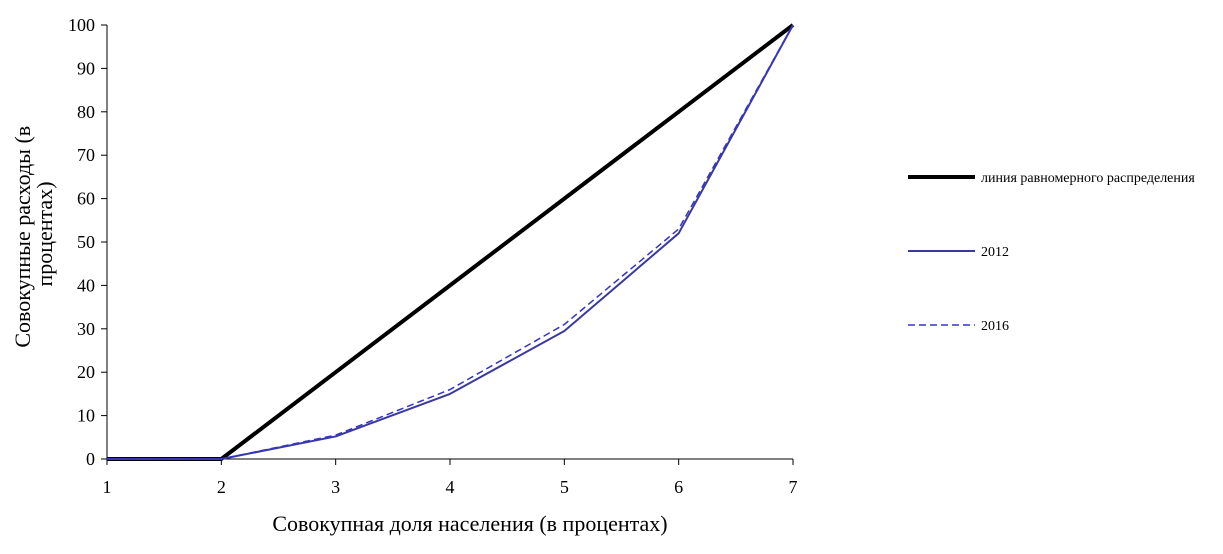 This screenshot has height=554, width=1223. I want to click on x-tick-label: 5, so click(564, 487).